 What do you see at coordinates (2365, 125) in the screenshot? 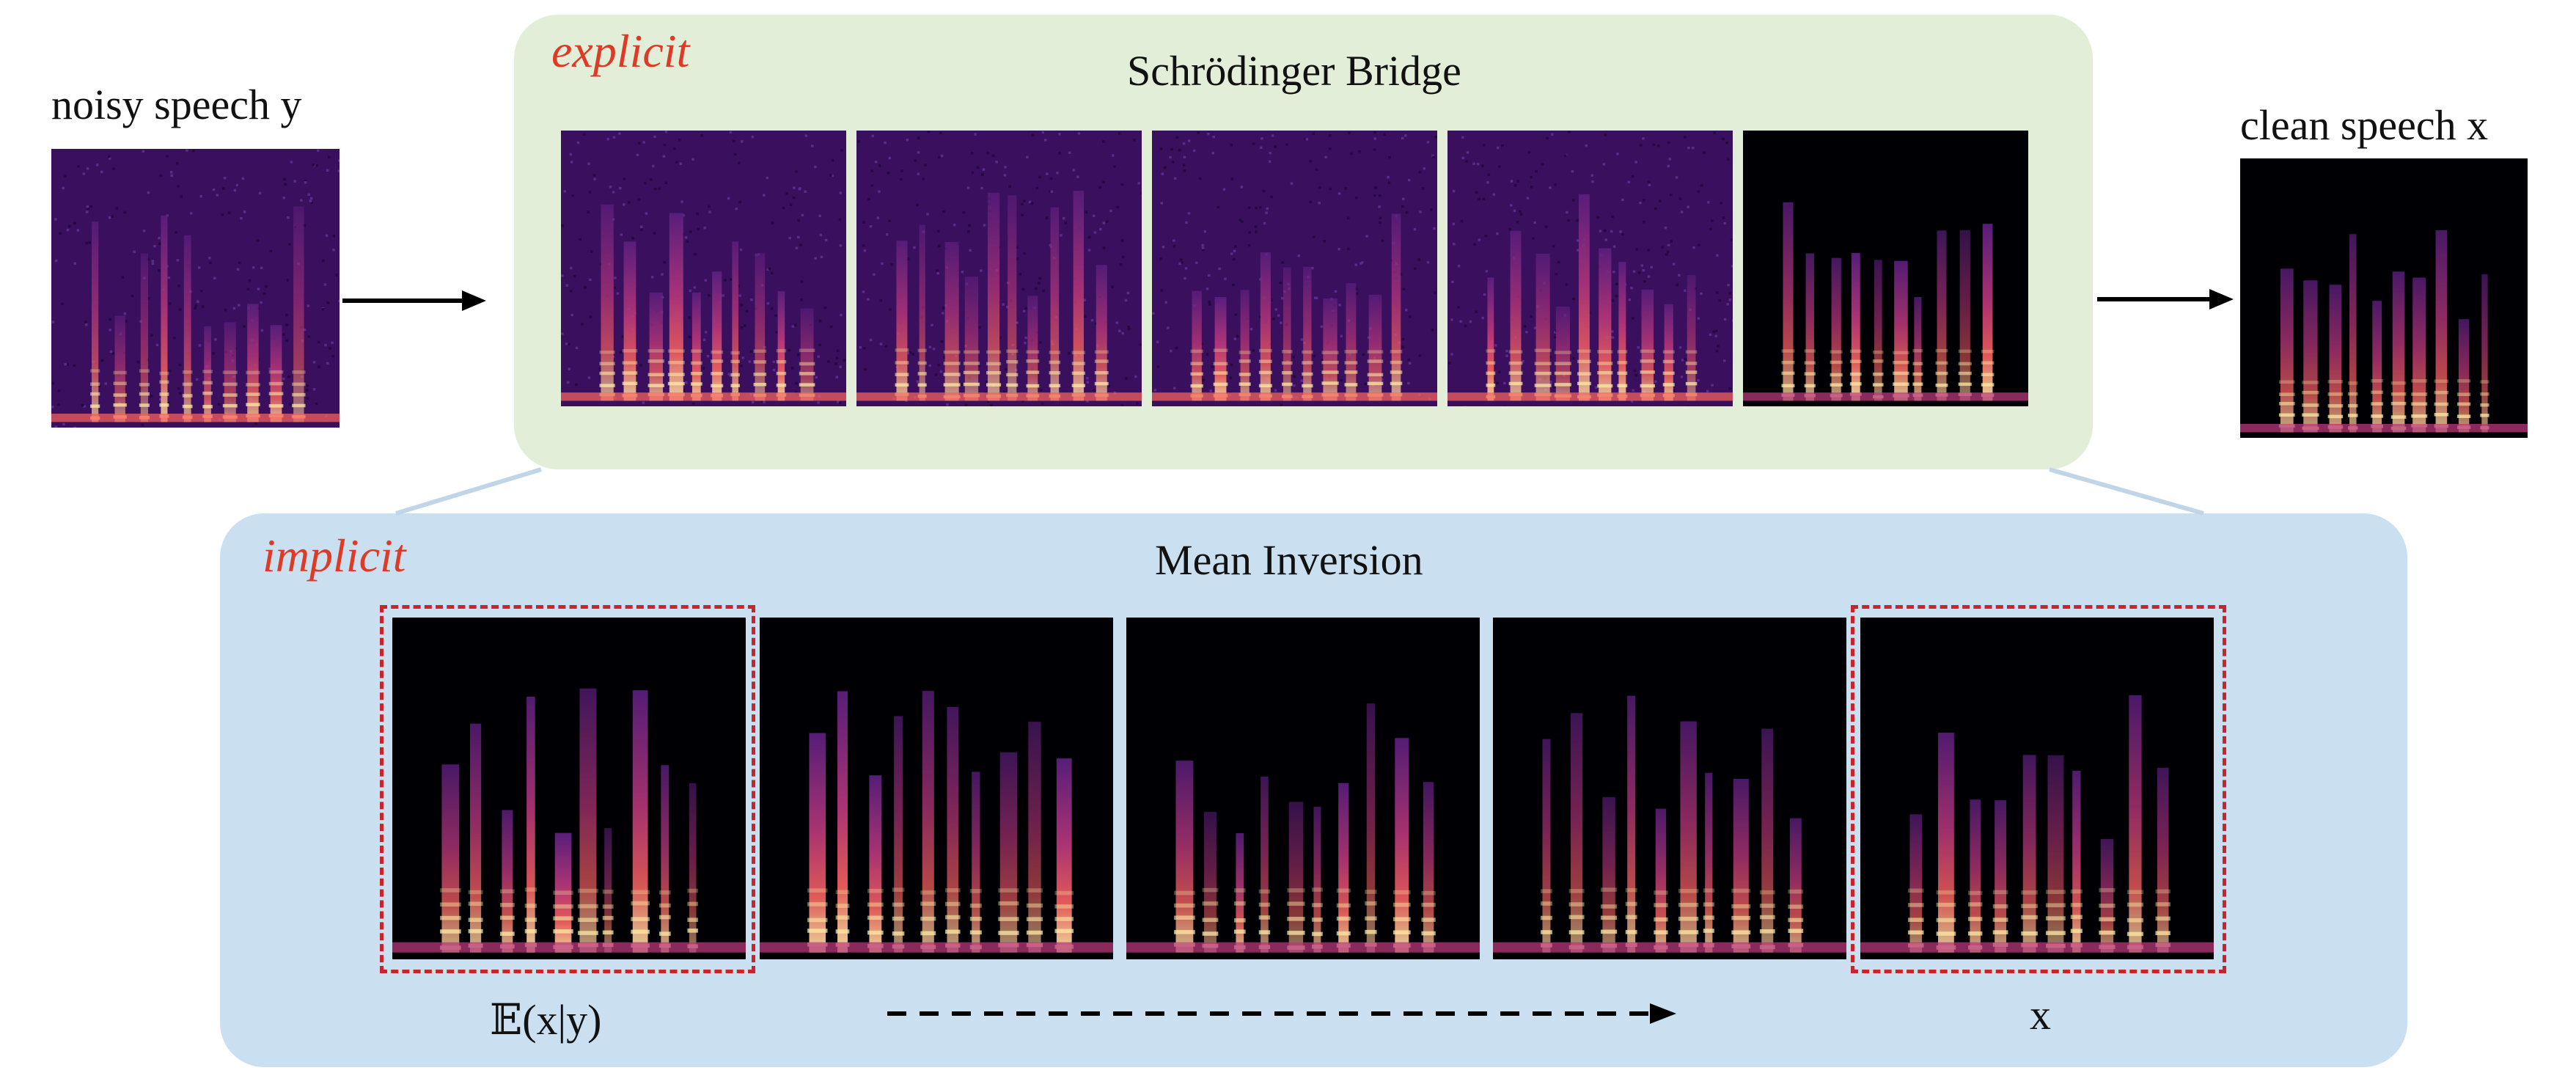
I see `clean-speech-label: clean speech x` at bounding box center [2365, 125].